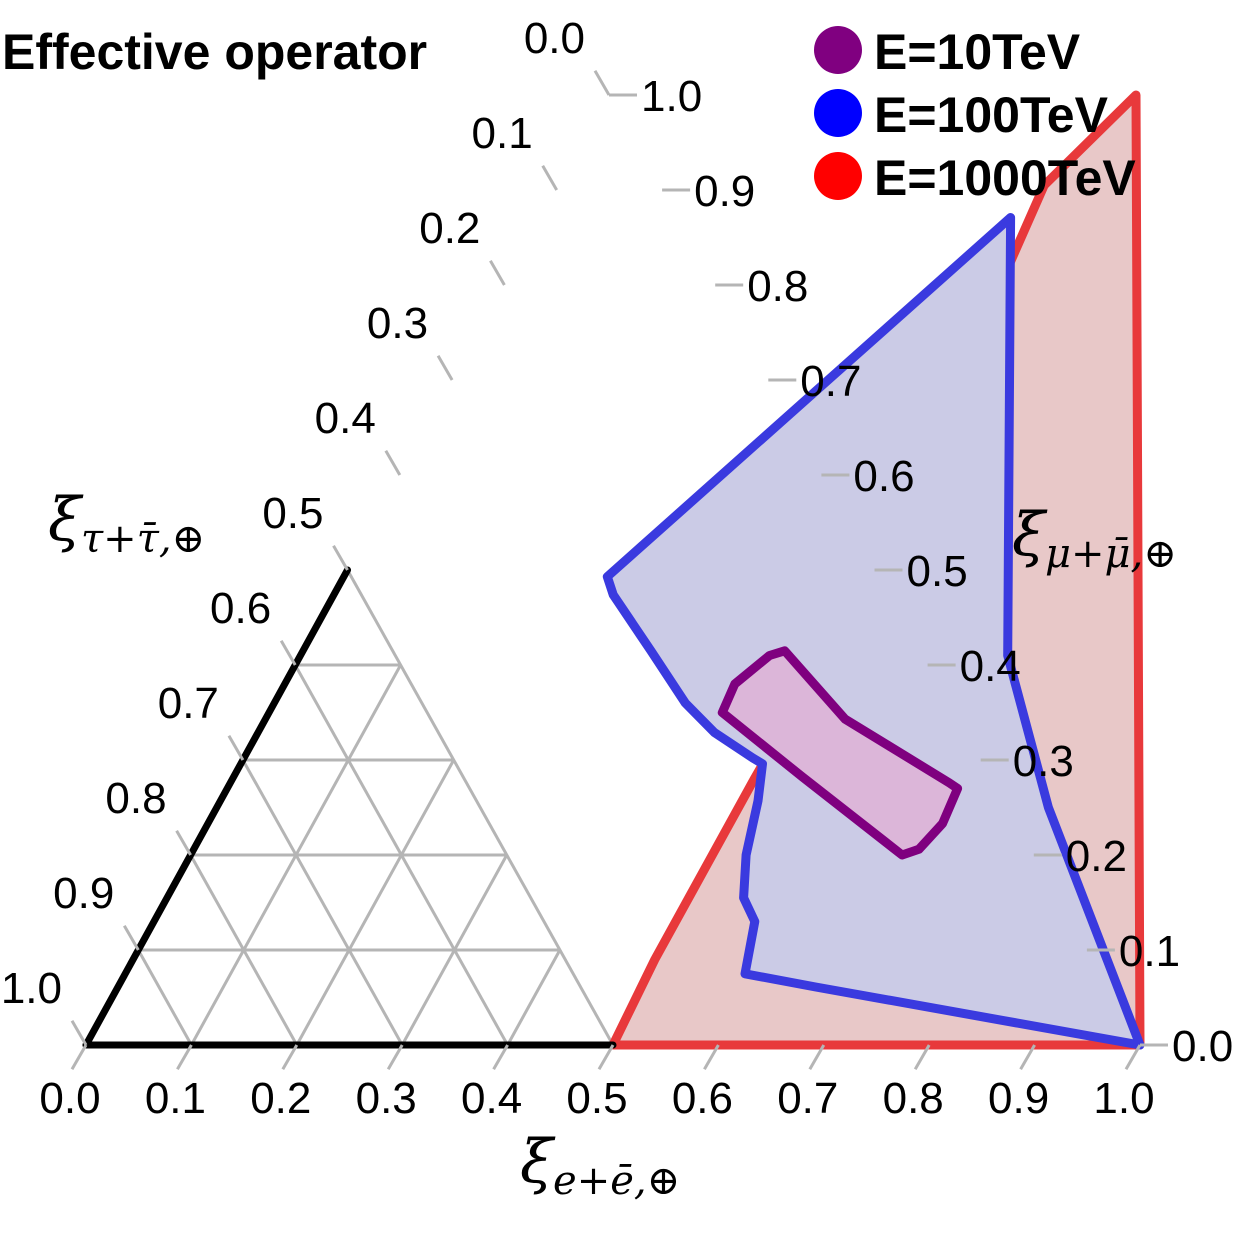 The width and height of the screenshot is (1250, 1251). What do you see at coordinates (702, 1098) in the screenshot?
I see `tick-label-bottom: 0.6` at bounding box center [702, 1098].